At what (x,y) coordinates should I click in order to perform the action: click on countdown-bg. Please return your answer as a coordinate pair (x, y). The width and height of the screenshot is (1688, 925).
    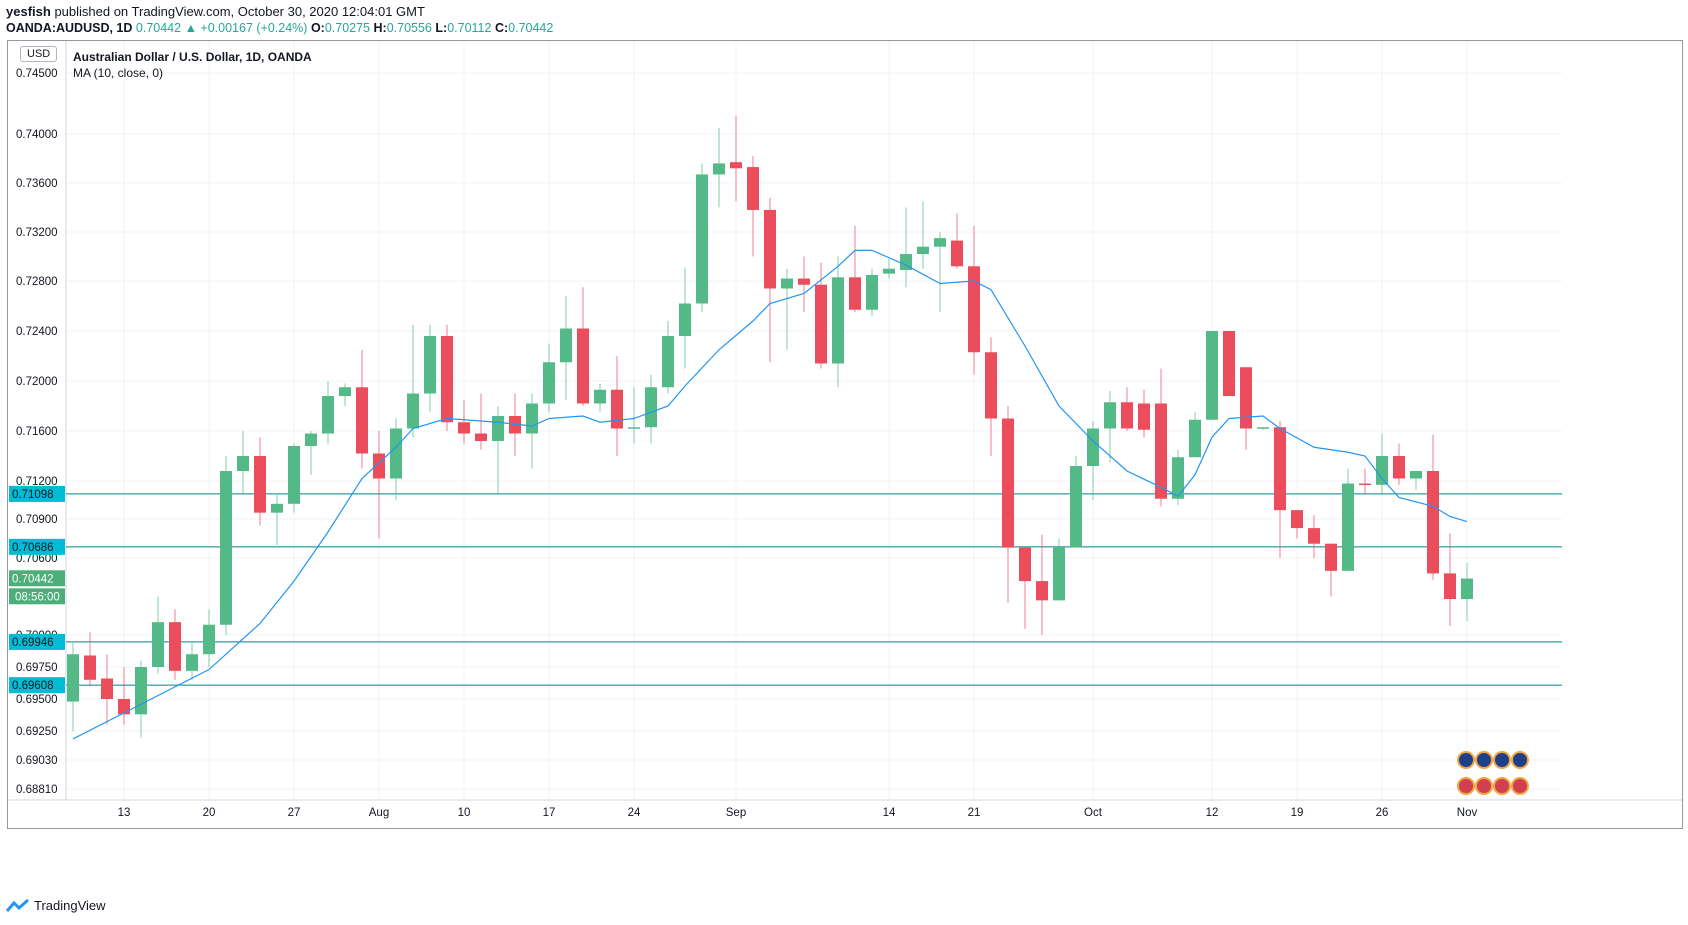
    Looking at the image, I should click on (37, 596).